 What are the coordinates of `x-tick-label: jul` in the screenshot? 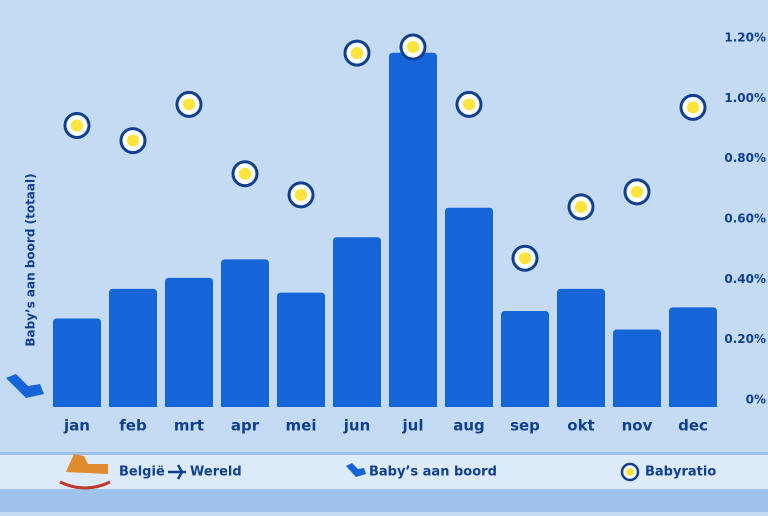 It's located at (413, 426).